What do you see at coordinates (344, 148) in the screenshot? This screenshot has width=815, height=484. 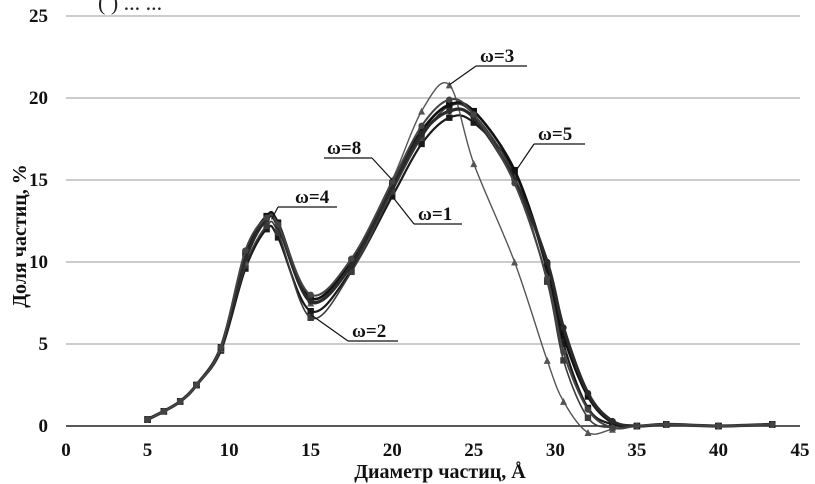 I see `series-label: ω=8` at bounding box center [344, 148].